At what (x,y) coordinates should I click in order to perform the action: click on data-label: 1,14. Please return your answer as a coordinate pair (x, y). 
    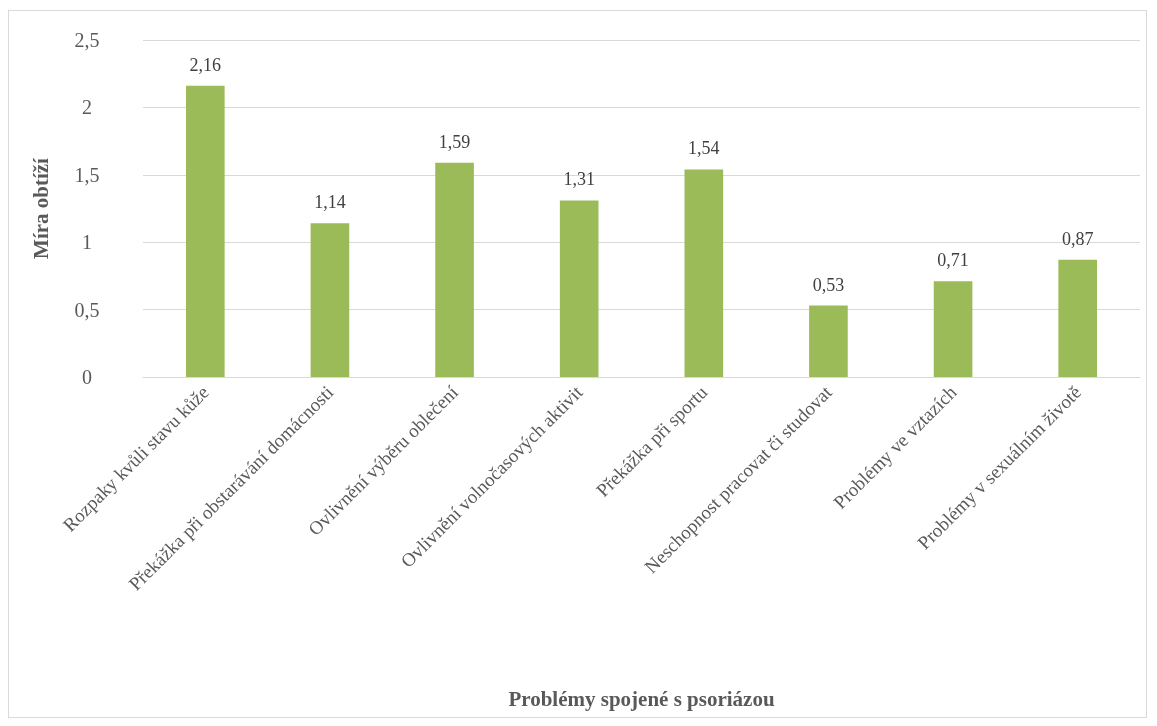
    Looking at the image, I should click on (330, 202).